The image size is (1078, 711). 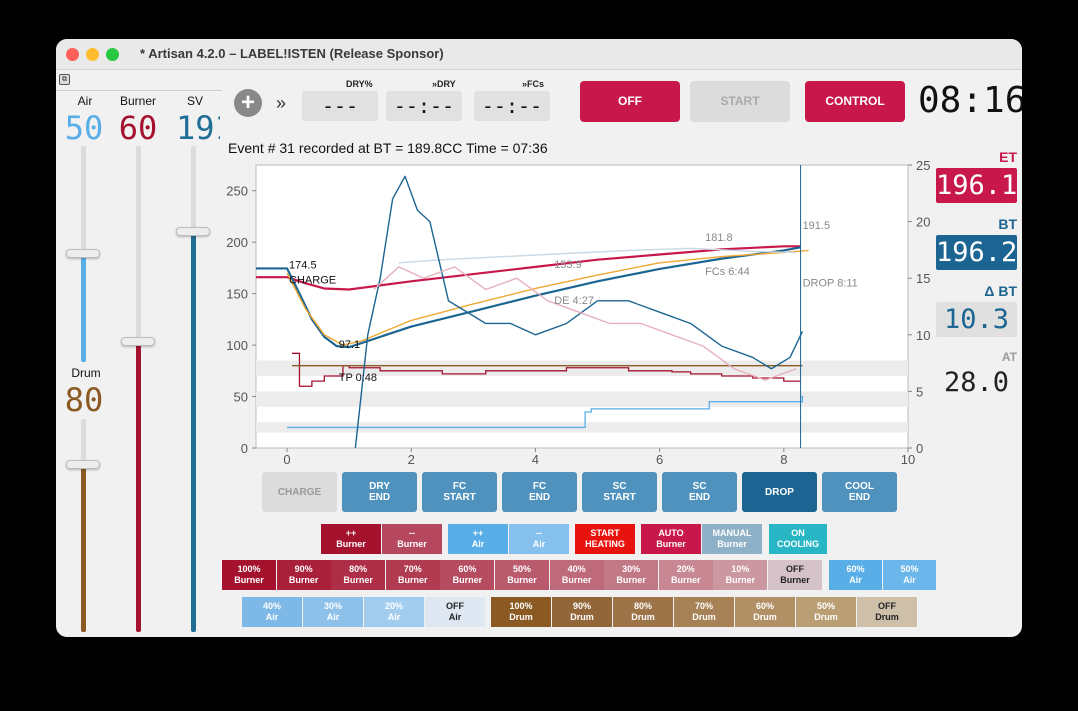 I want to click on event-button-sc-start: SC START, so click(x=619, y=492).